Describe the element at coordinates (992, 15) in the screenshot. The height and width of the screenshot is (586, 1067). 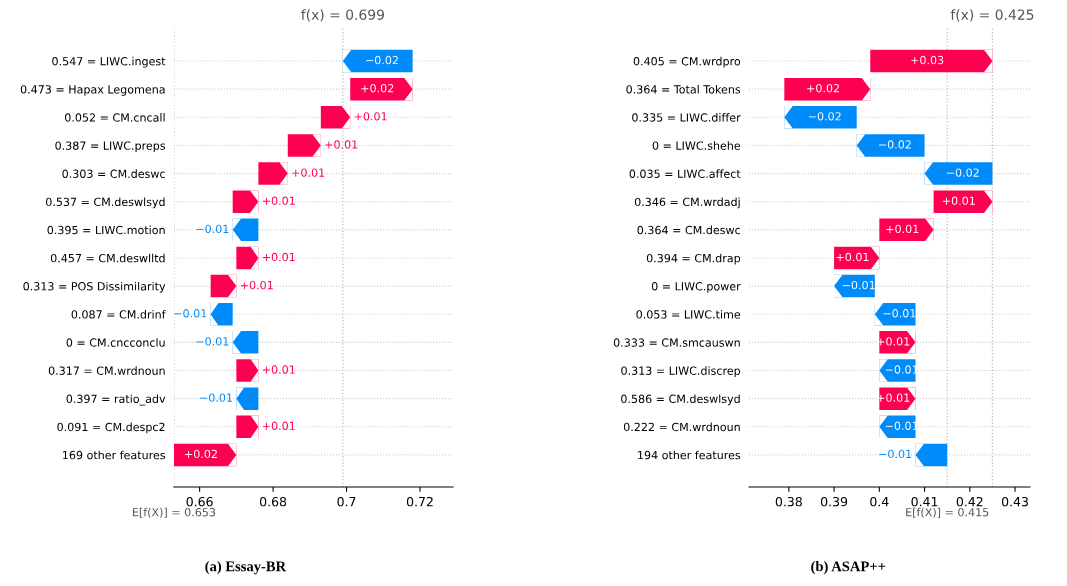
I see `ref-line-label: f(x) = 0.425` at that location.